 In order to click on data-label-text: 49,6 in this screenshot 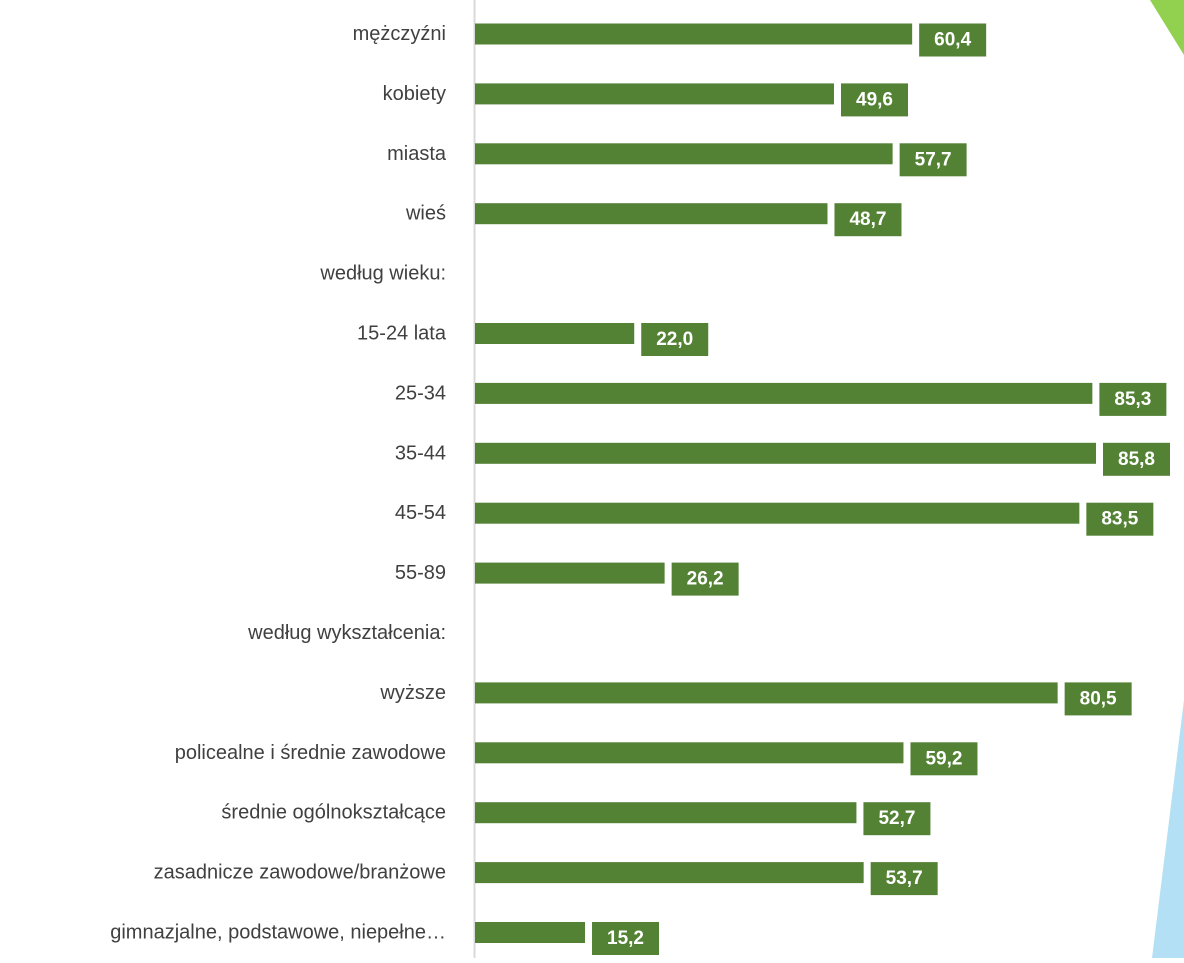, I will do `click(874, 99)`.